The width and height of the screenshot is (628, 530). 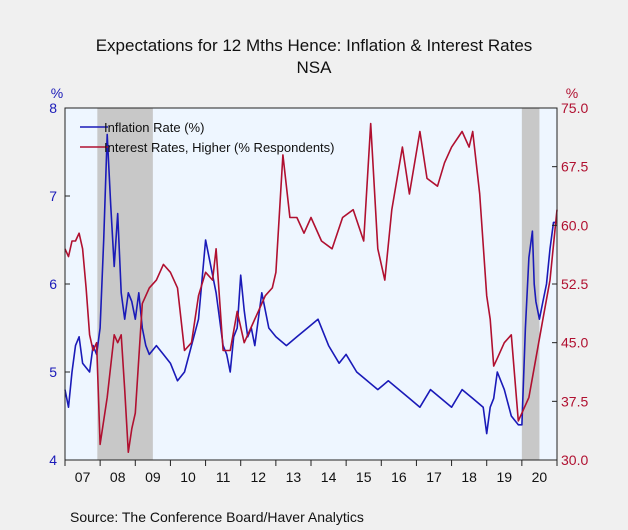 What do you see at coordinates (53, 284) in the screenshot?
I see `left-tick-label: 6` at bounding box center [53, 284].